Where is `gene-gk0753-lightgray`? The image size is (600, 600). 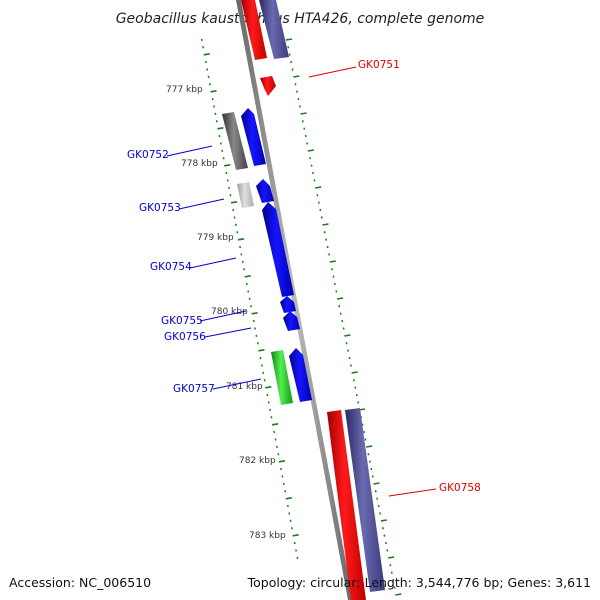 gene-gk0753-lightgray is located at coordinates (245, 195).